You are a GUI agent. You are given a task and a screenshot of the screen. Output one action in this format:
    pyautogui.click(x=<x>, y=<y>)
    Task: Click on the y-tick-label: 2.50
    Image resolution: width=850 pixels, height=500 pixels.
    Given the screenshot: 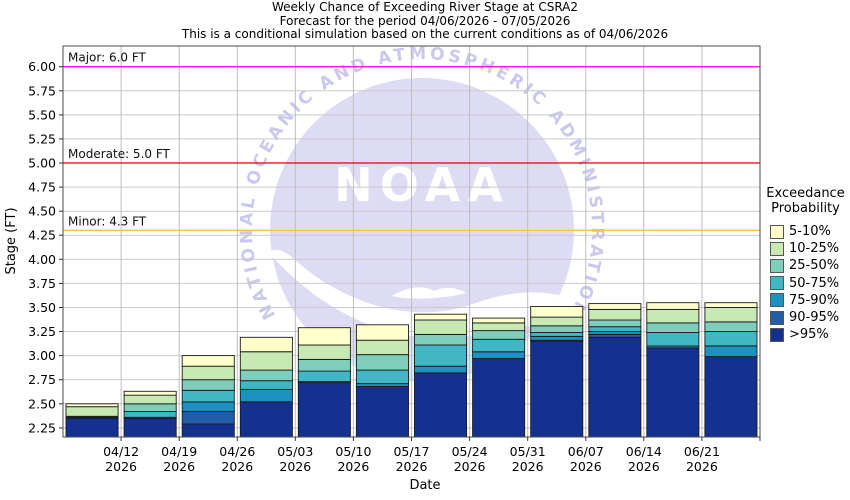 What is the action you would take?
    pyautogui.click(x=42, y=403)
    